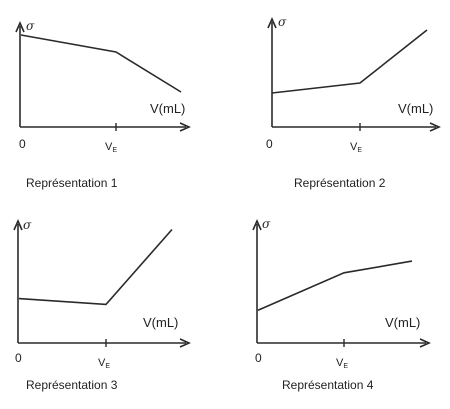  What do you see at coordinates (72, 183) in the screenshot?
I see `panel-caption: Représentation 1` at bounding box center [72, 183].